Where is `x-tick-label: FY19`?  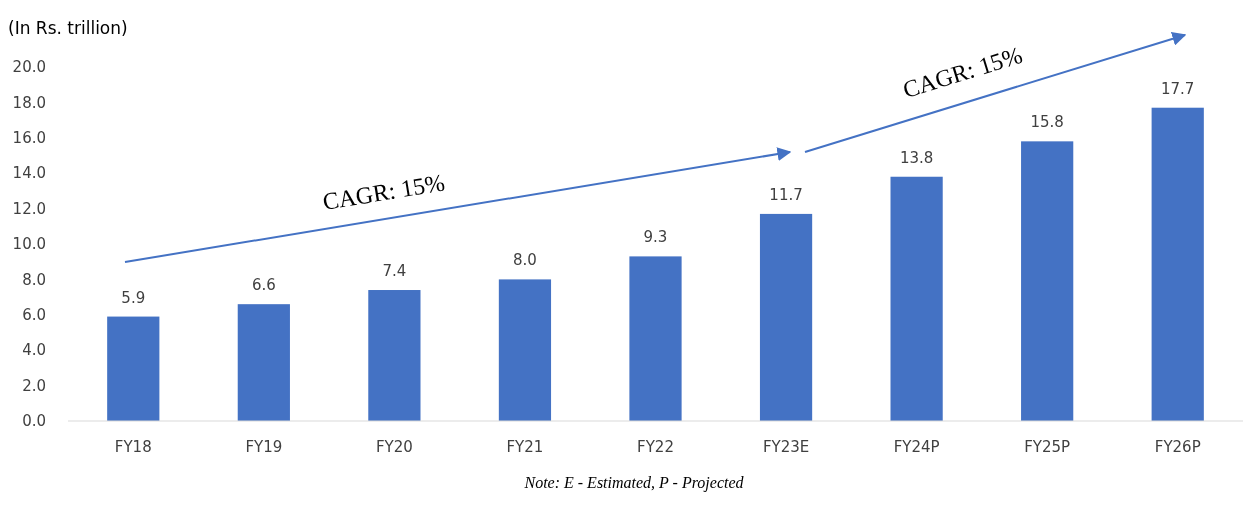 x-tick-label: FY19 is located at coordinates (264, 447).